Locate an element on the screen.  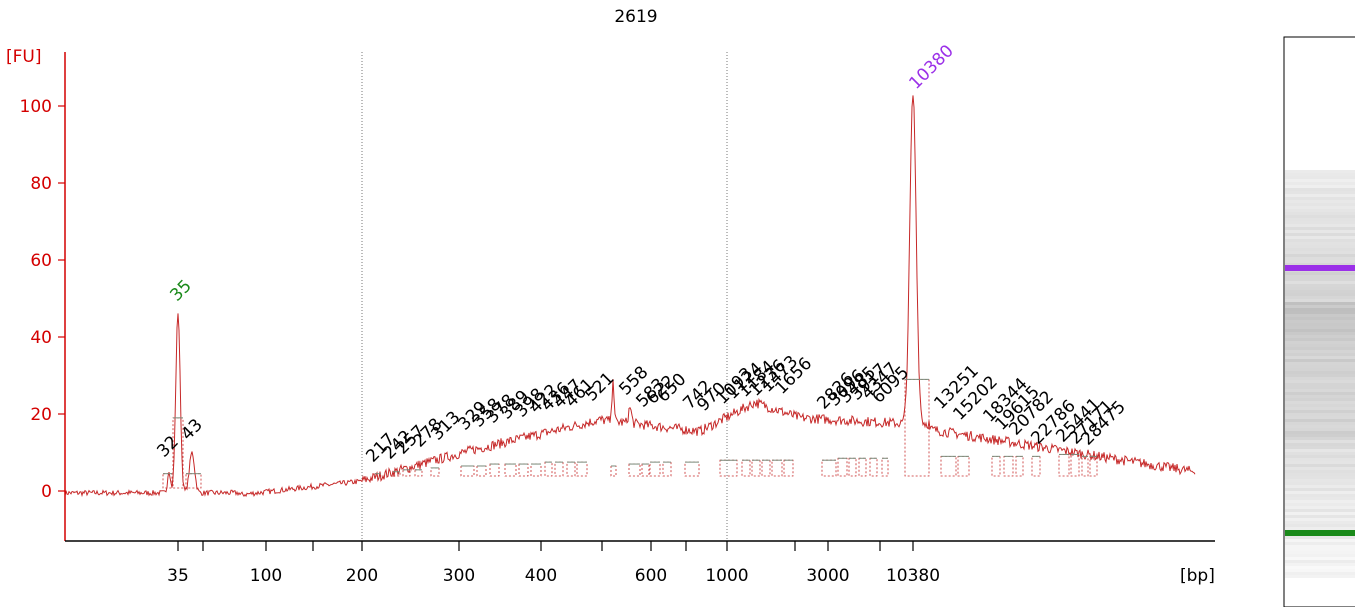
y-tick-label: 40 is located at coordinates (41, 338).